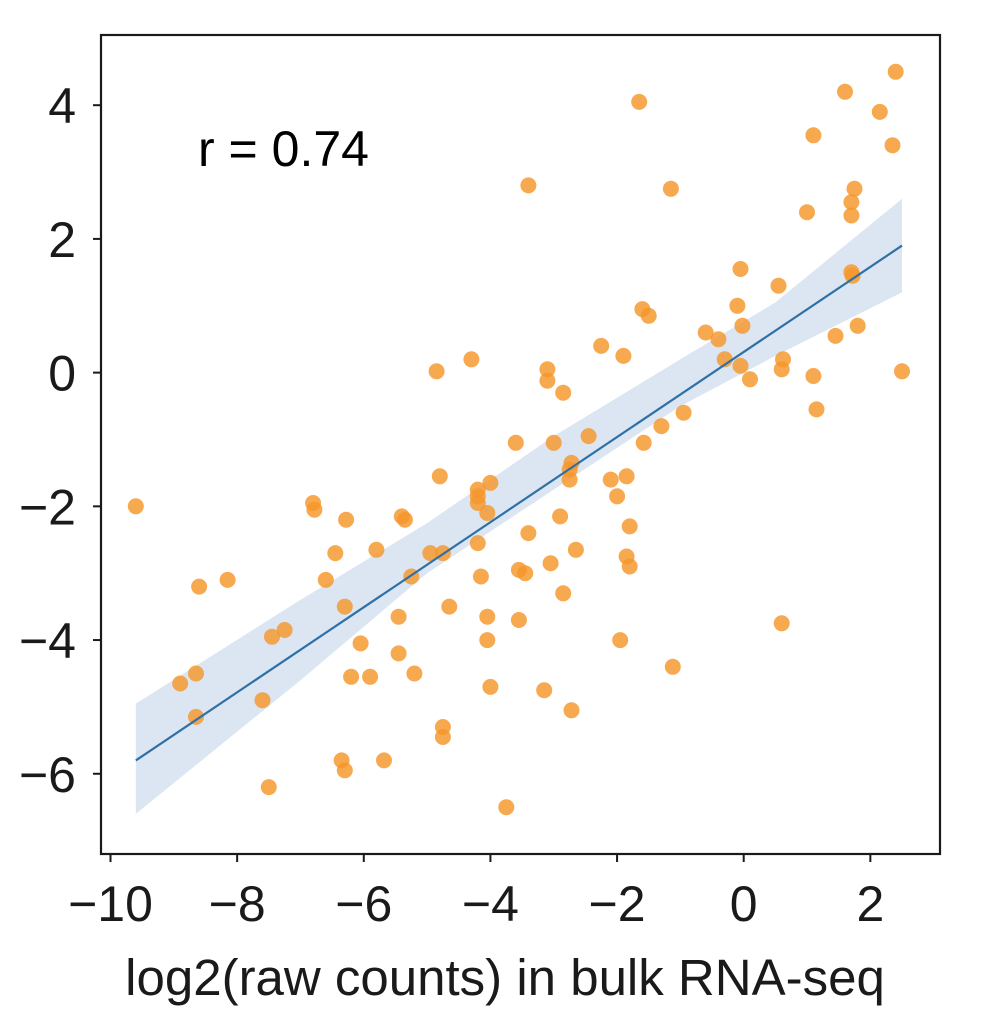 The image size is (1005, 1035). I want to click on x-tick-label: −2, so click(617, 904).